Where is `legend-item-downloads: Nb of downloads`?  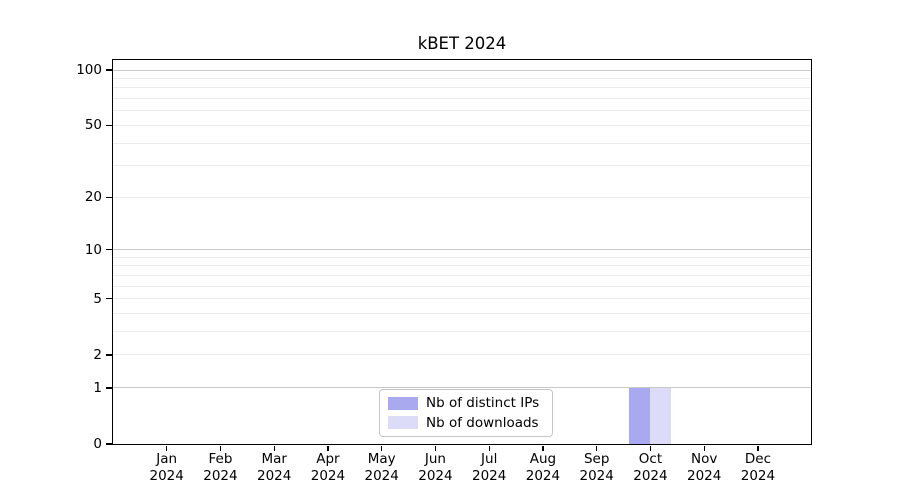 legend-item-downloads: Nb of downloads is located at coordinates (466, 423).